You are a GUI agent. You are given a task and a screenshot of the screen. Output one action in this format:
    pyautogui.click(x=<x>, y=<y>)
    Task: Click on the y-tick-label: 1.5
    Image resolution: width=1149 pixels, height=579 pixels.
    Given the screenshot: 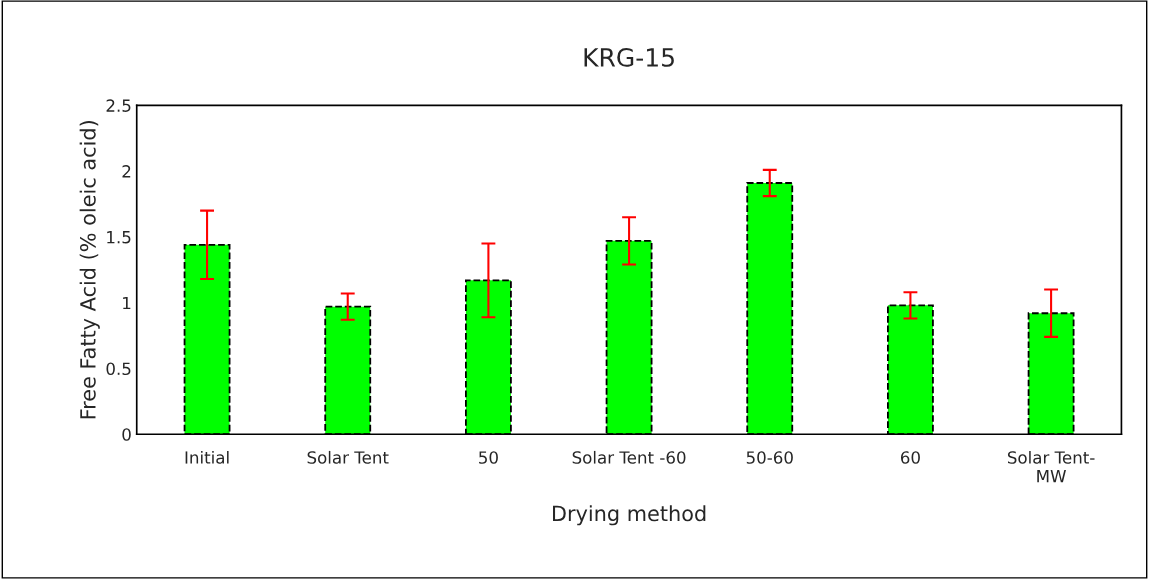 What is the action you would take?
    pyautogui.click(x=119, y=237)
    